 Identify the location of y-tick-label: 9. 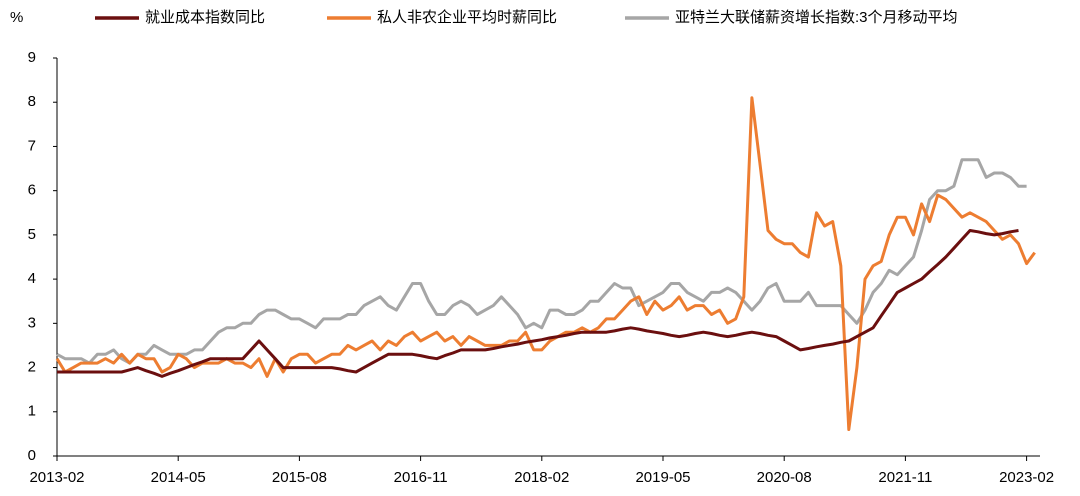
(32, 57).